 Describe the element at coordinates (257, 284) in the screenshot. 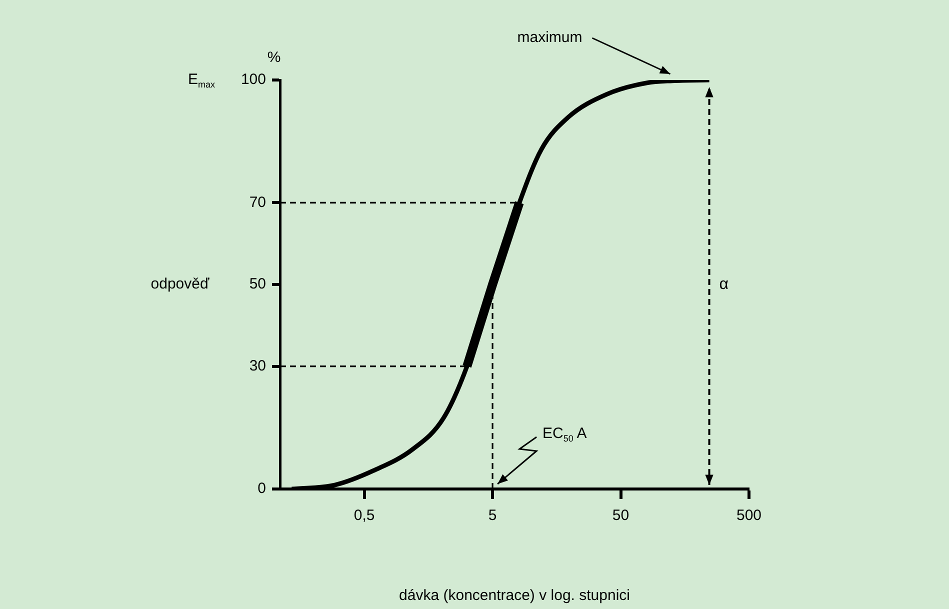

I see `y-tick-label: 50` at that location.